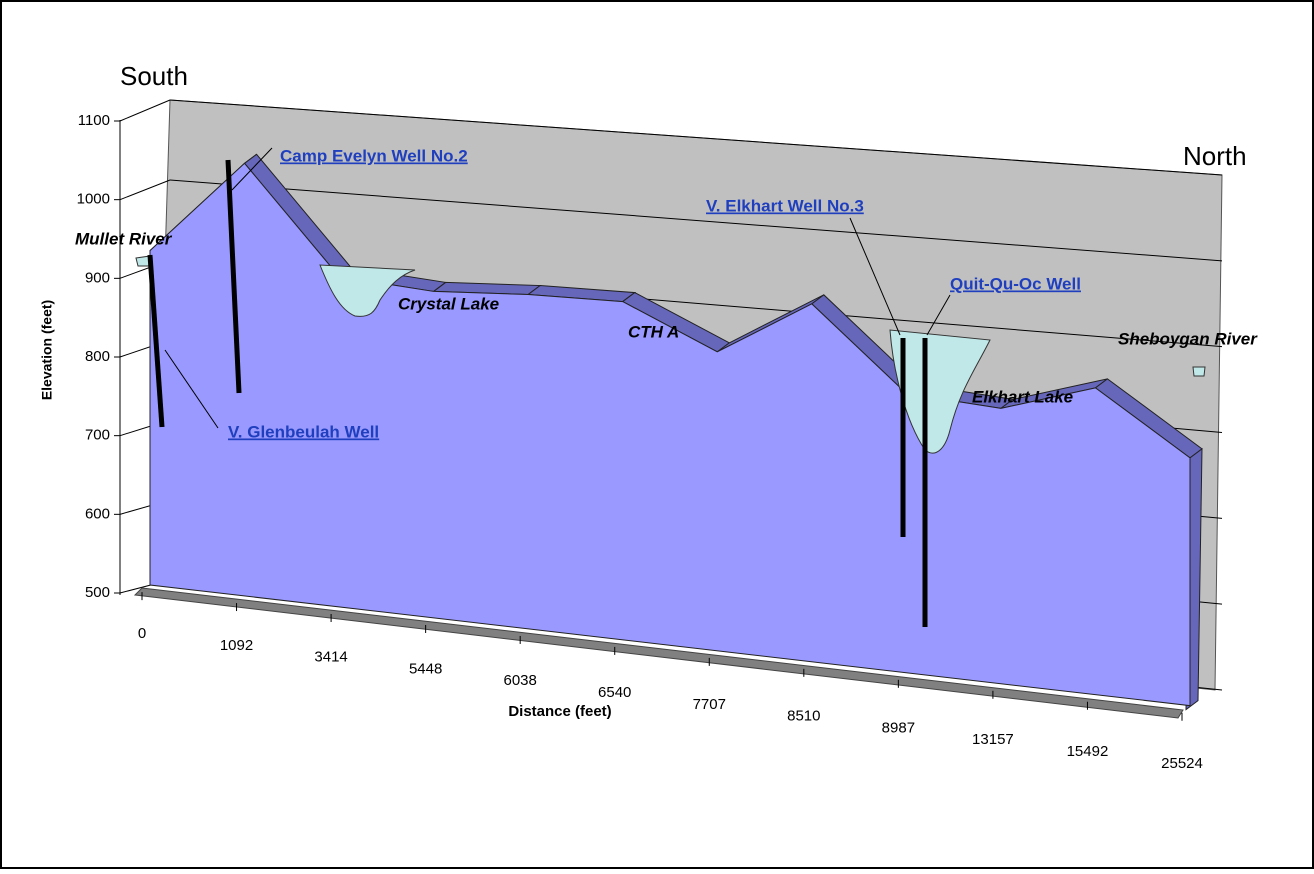 This screenshot has height=874, width=1314. Describe the element at coordinates (97, 435) in the screenshot. I see `y-tick-label: 700` at that location.